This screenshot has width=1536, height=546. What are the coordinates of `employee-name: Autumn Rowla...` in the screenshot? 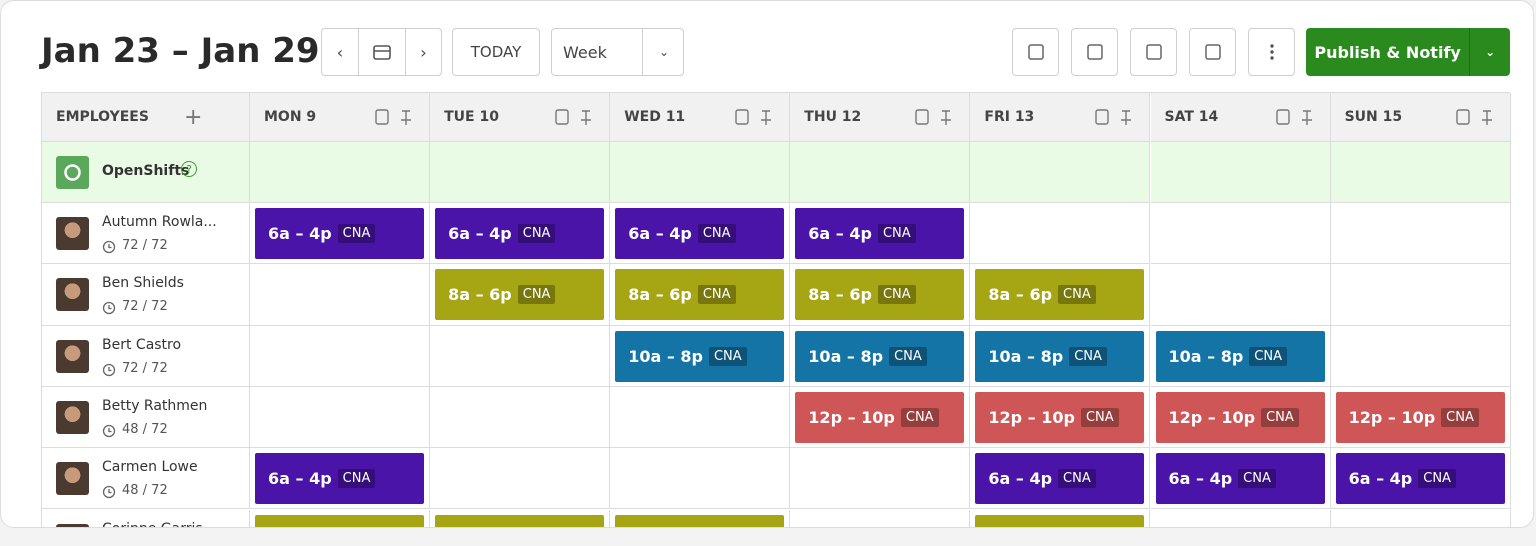 It's located at (159, 222).